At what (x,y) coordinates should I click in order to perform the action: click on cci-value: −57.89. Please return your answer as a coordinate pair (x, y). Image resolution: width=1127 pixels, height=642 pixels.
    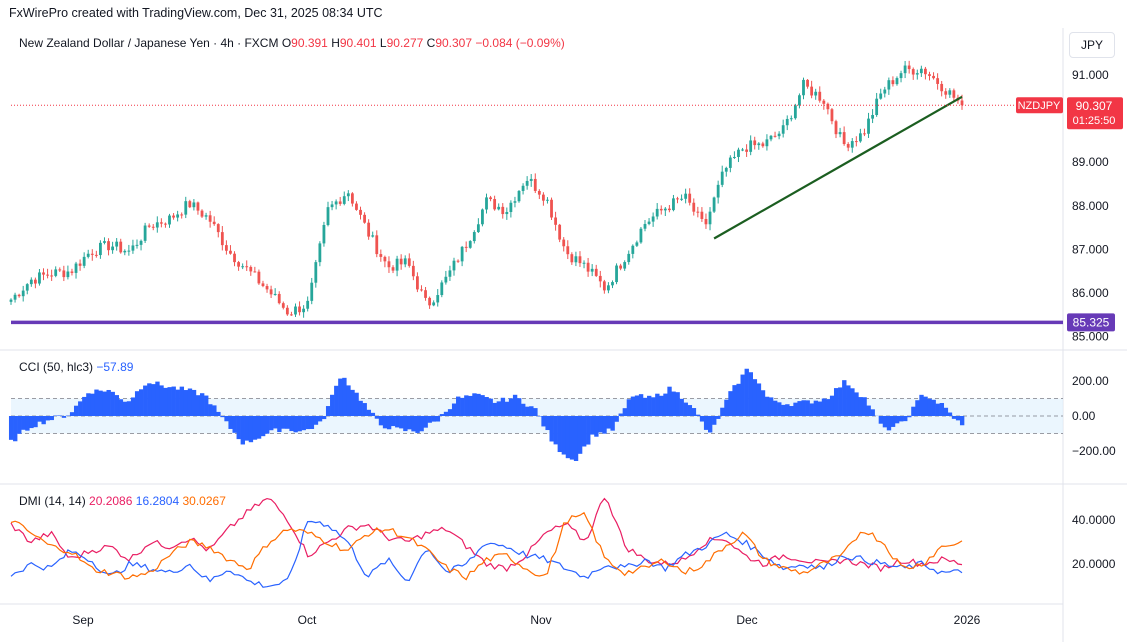
    Looking at the image, I should click on (115, 367).